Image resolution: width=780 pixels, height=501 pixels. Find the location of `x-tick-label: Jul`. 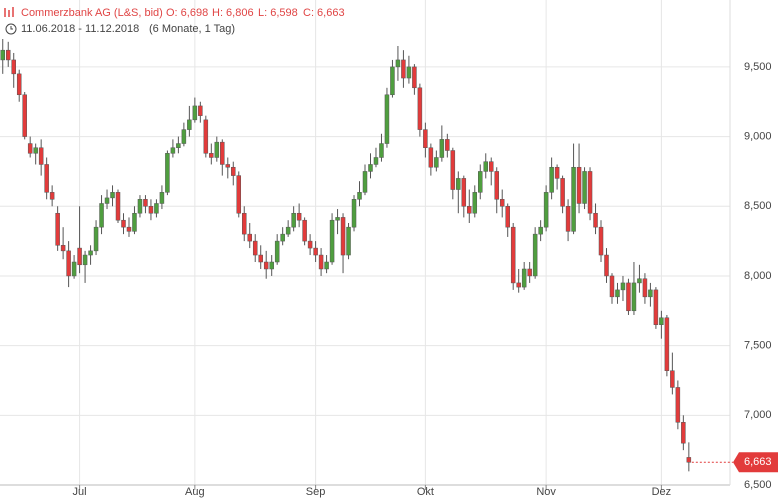

x-tick-label: Jul is located at coordinates (80, 492).